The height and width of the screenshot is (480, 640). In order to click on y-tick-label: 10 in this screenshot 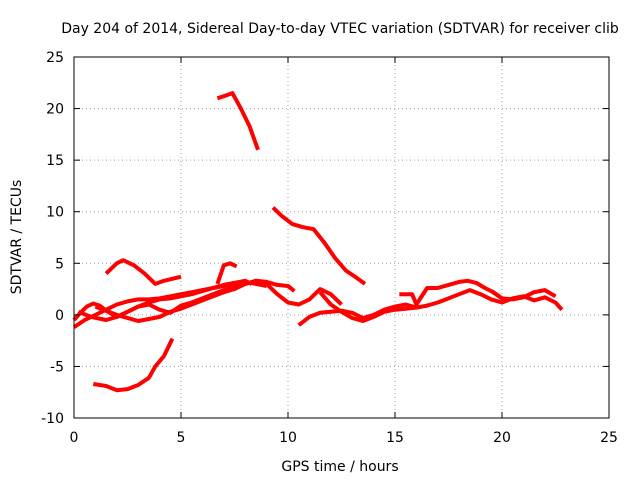, I will do `click(55, 213)`.